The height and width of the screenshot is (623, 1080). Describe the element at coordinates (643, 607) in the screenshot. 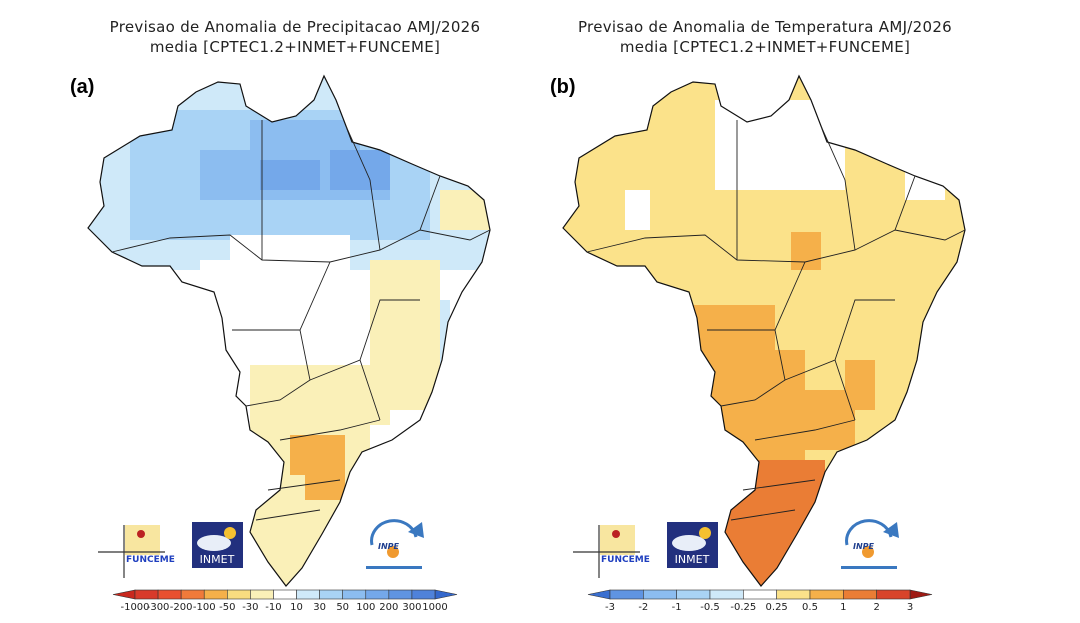

I see `colorbar-tick-label: -2` at that location.